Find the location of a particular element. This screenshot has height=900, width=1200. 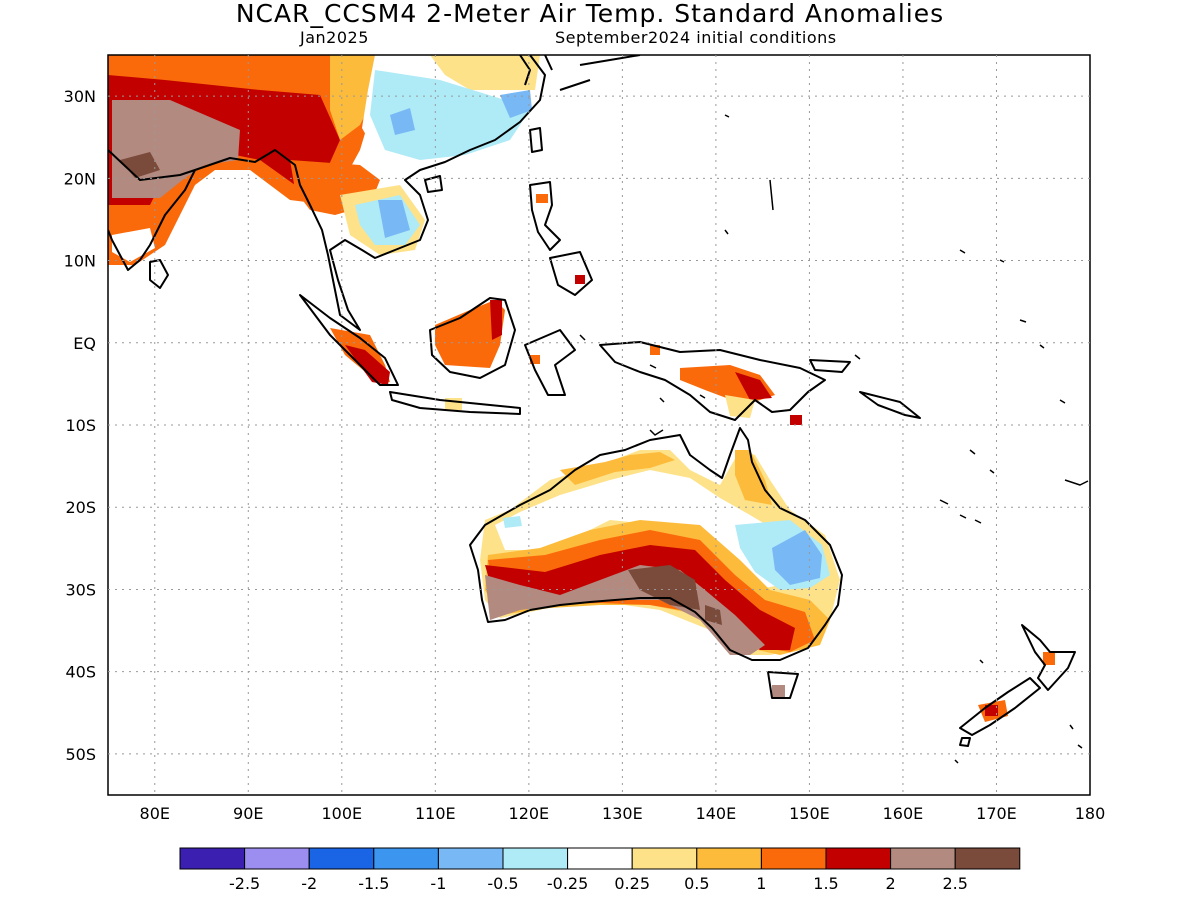

new-britain is located at coordinates (830, 366).